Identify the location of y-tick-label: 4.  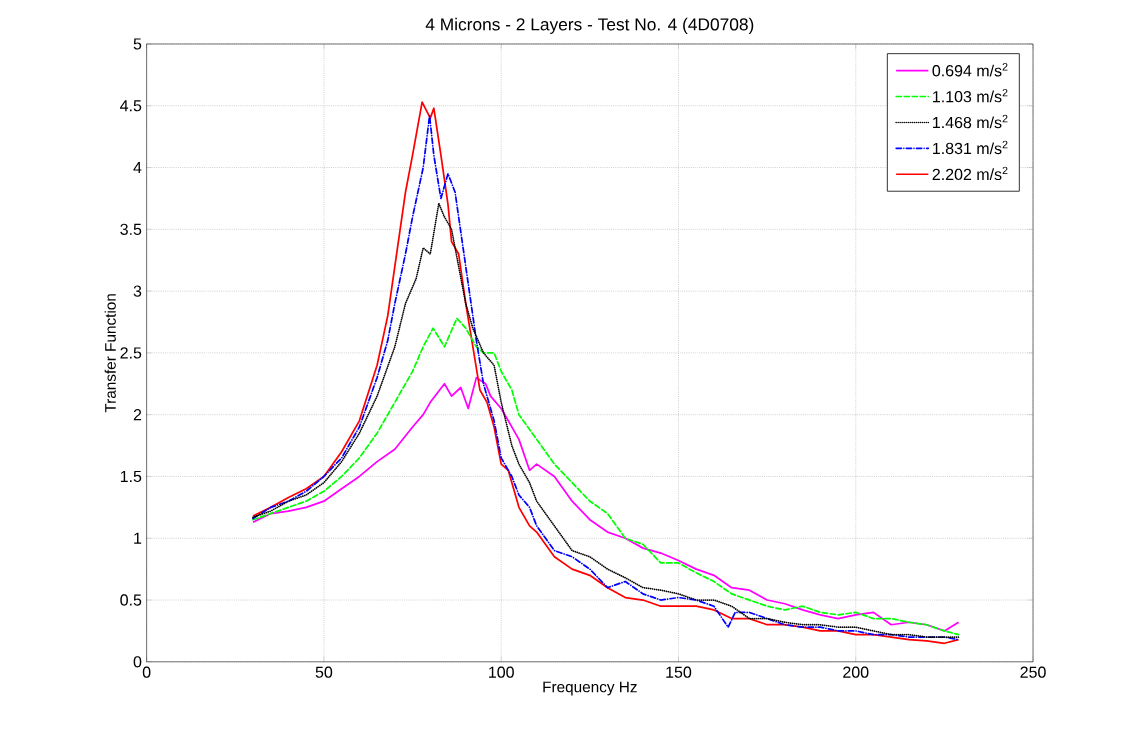
(137, 168).